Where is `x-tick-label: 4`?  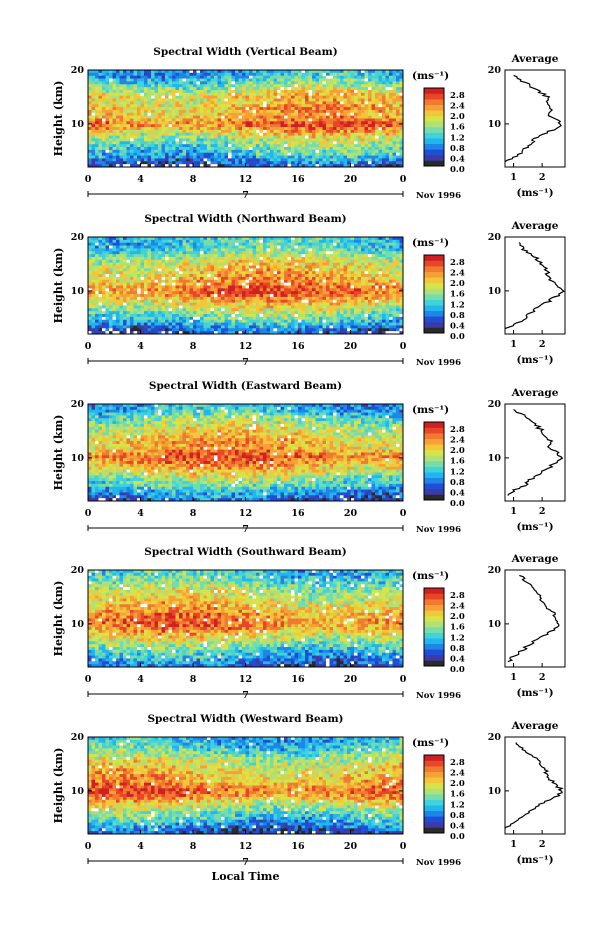
x-tick-label: 4 is located at coordinates (140, 179).